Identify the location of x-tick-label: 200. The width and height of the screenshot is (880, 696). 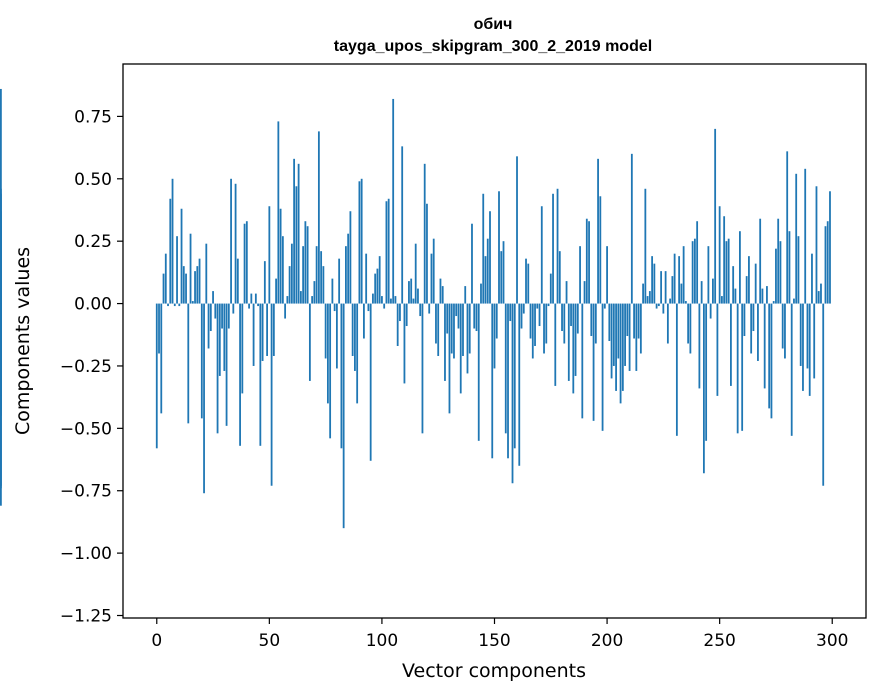
(607, 641).